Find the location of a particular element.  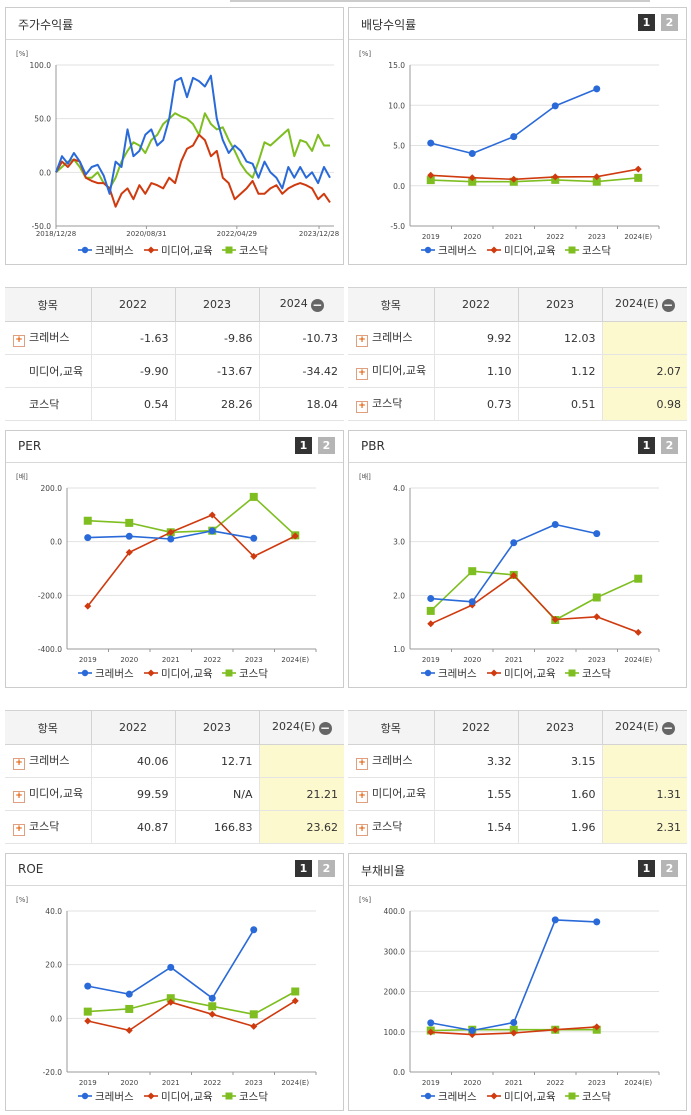

y-tick-label: 0.0 is located at coordinates (56, 542).